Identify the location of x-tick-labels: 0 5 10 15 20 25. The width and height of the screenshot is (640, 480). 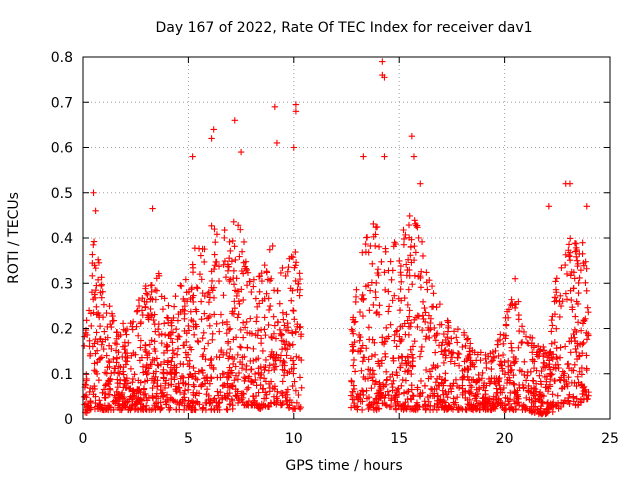
(349, 439).